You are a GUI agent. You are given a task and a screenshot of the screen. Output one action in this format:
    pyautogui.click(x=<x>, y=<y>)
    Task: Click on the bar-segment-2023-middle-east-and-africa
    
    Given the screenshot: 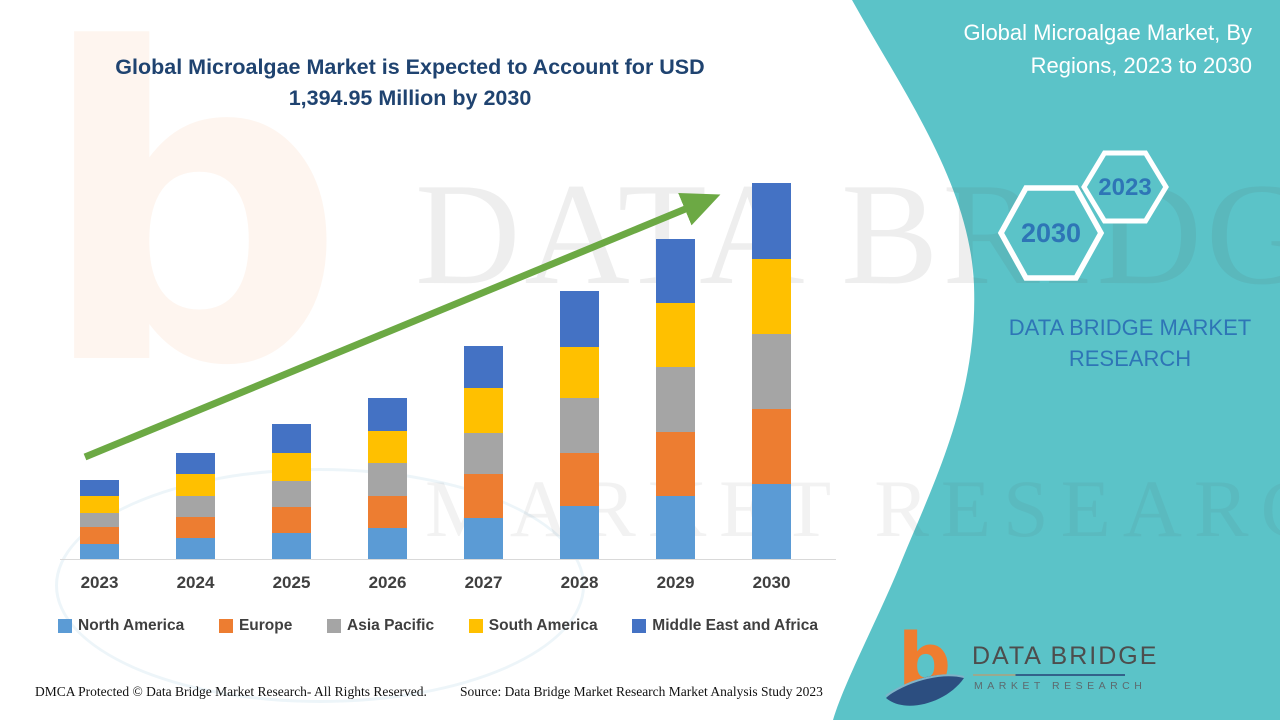 What is the action you would take?
    pyautogui.click(x=99, y=487)
    